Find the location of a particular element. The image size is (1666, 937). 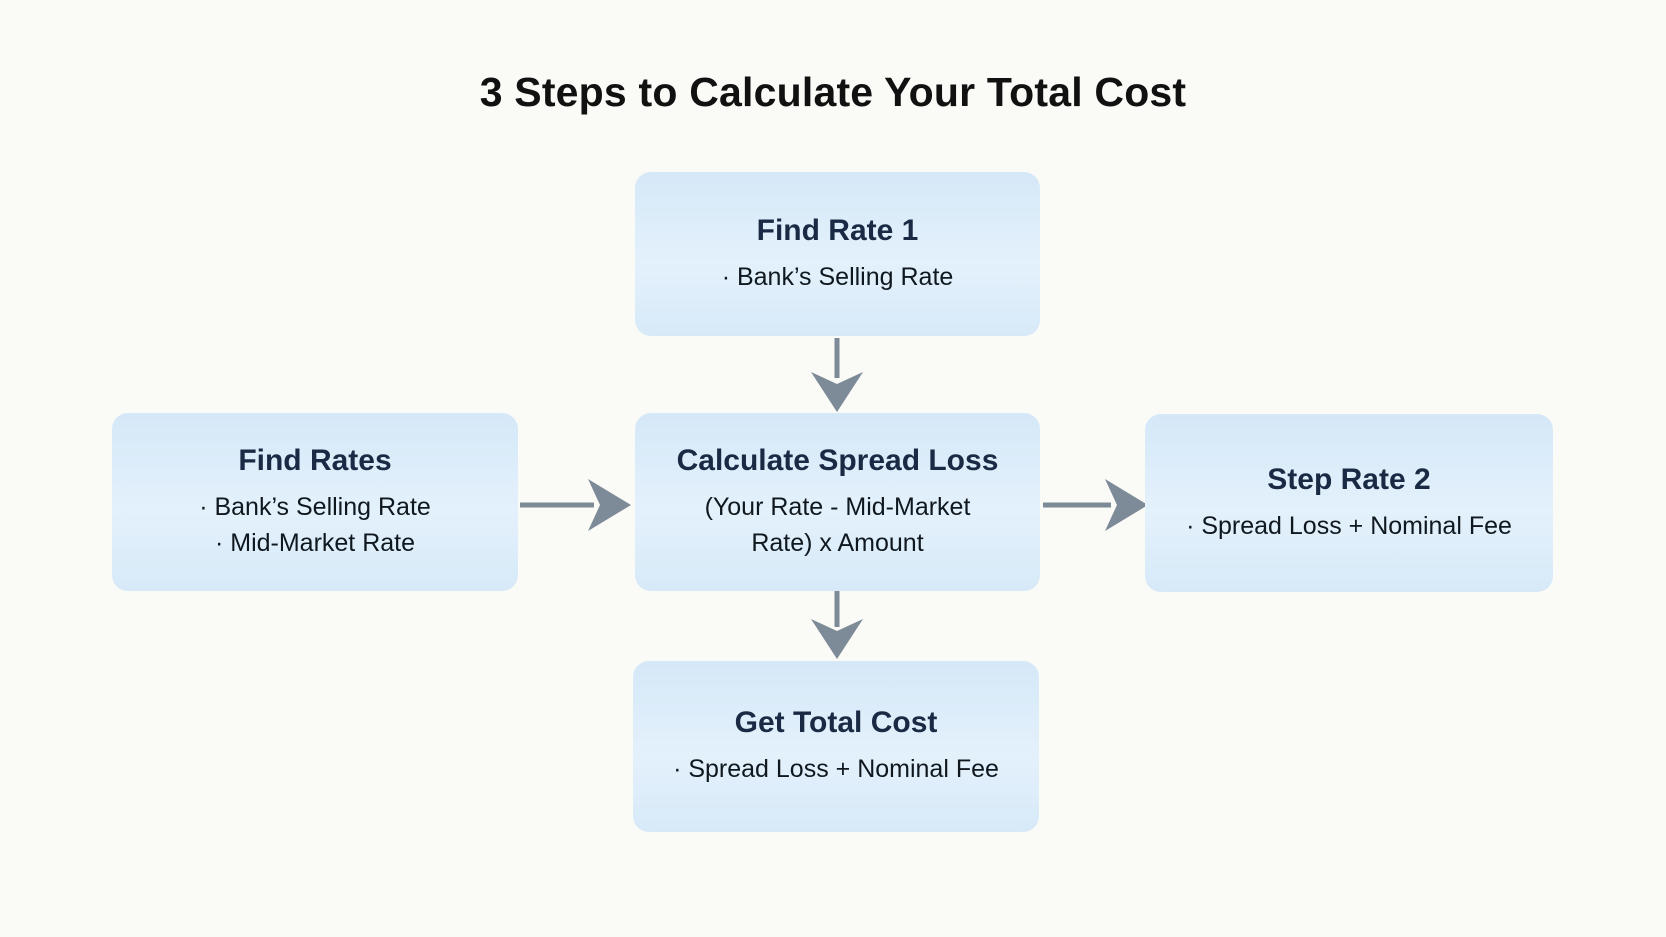

arrow-down-top-to-center-icon is located at coordinates (837, 375).